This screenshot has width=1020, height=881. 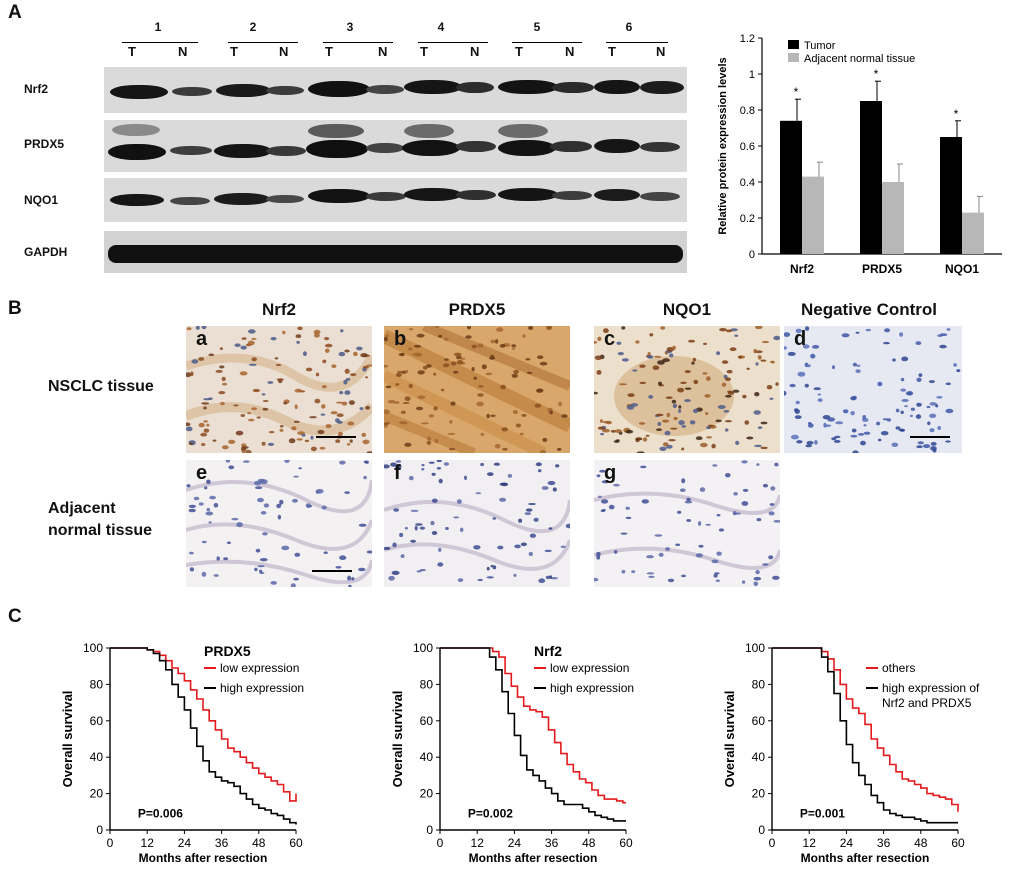 I want to click on x-tick-label: 24, so click(x=185, y=843).